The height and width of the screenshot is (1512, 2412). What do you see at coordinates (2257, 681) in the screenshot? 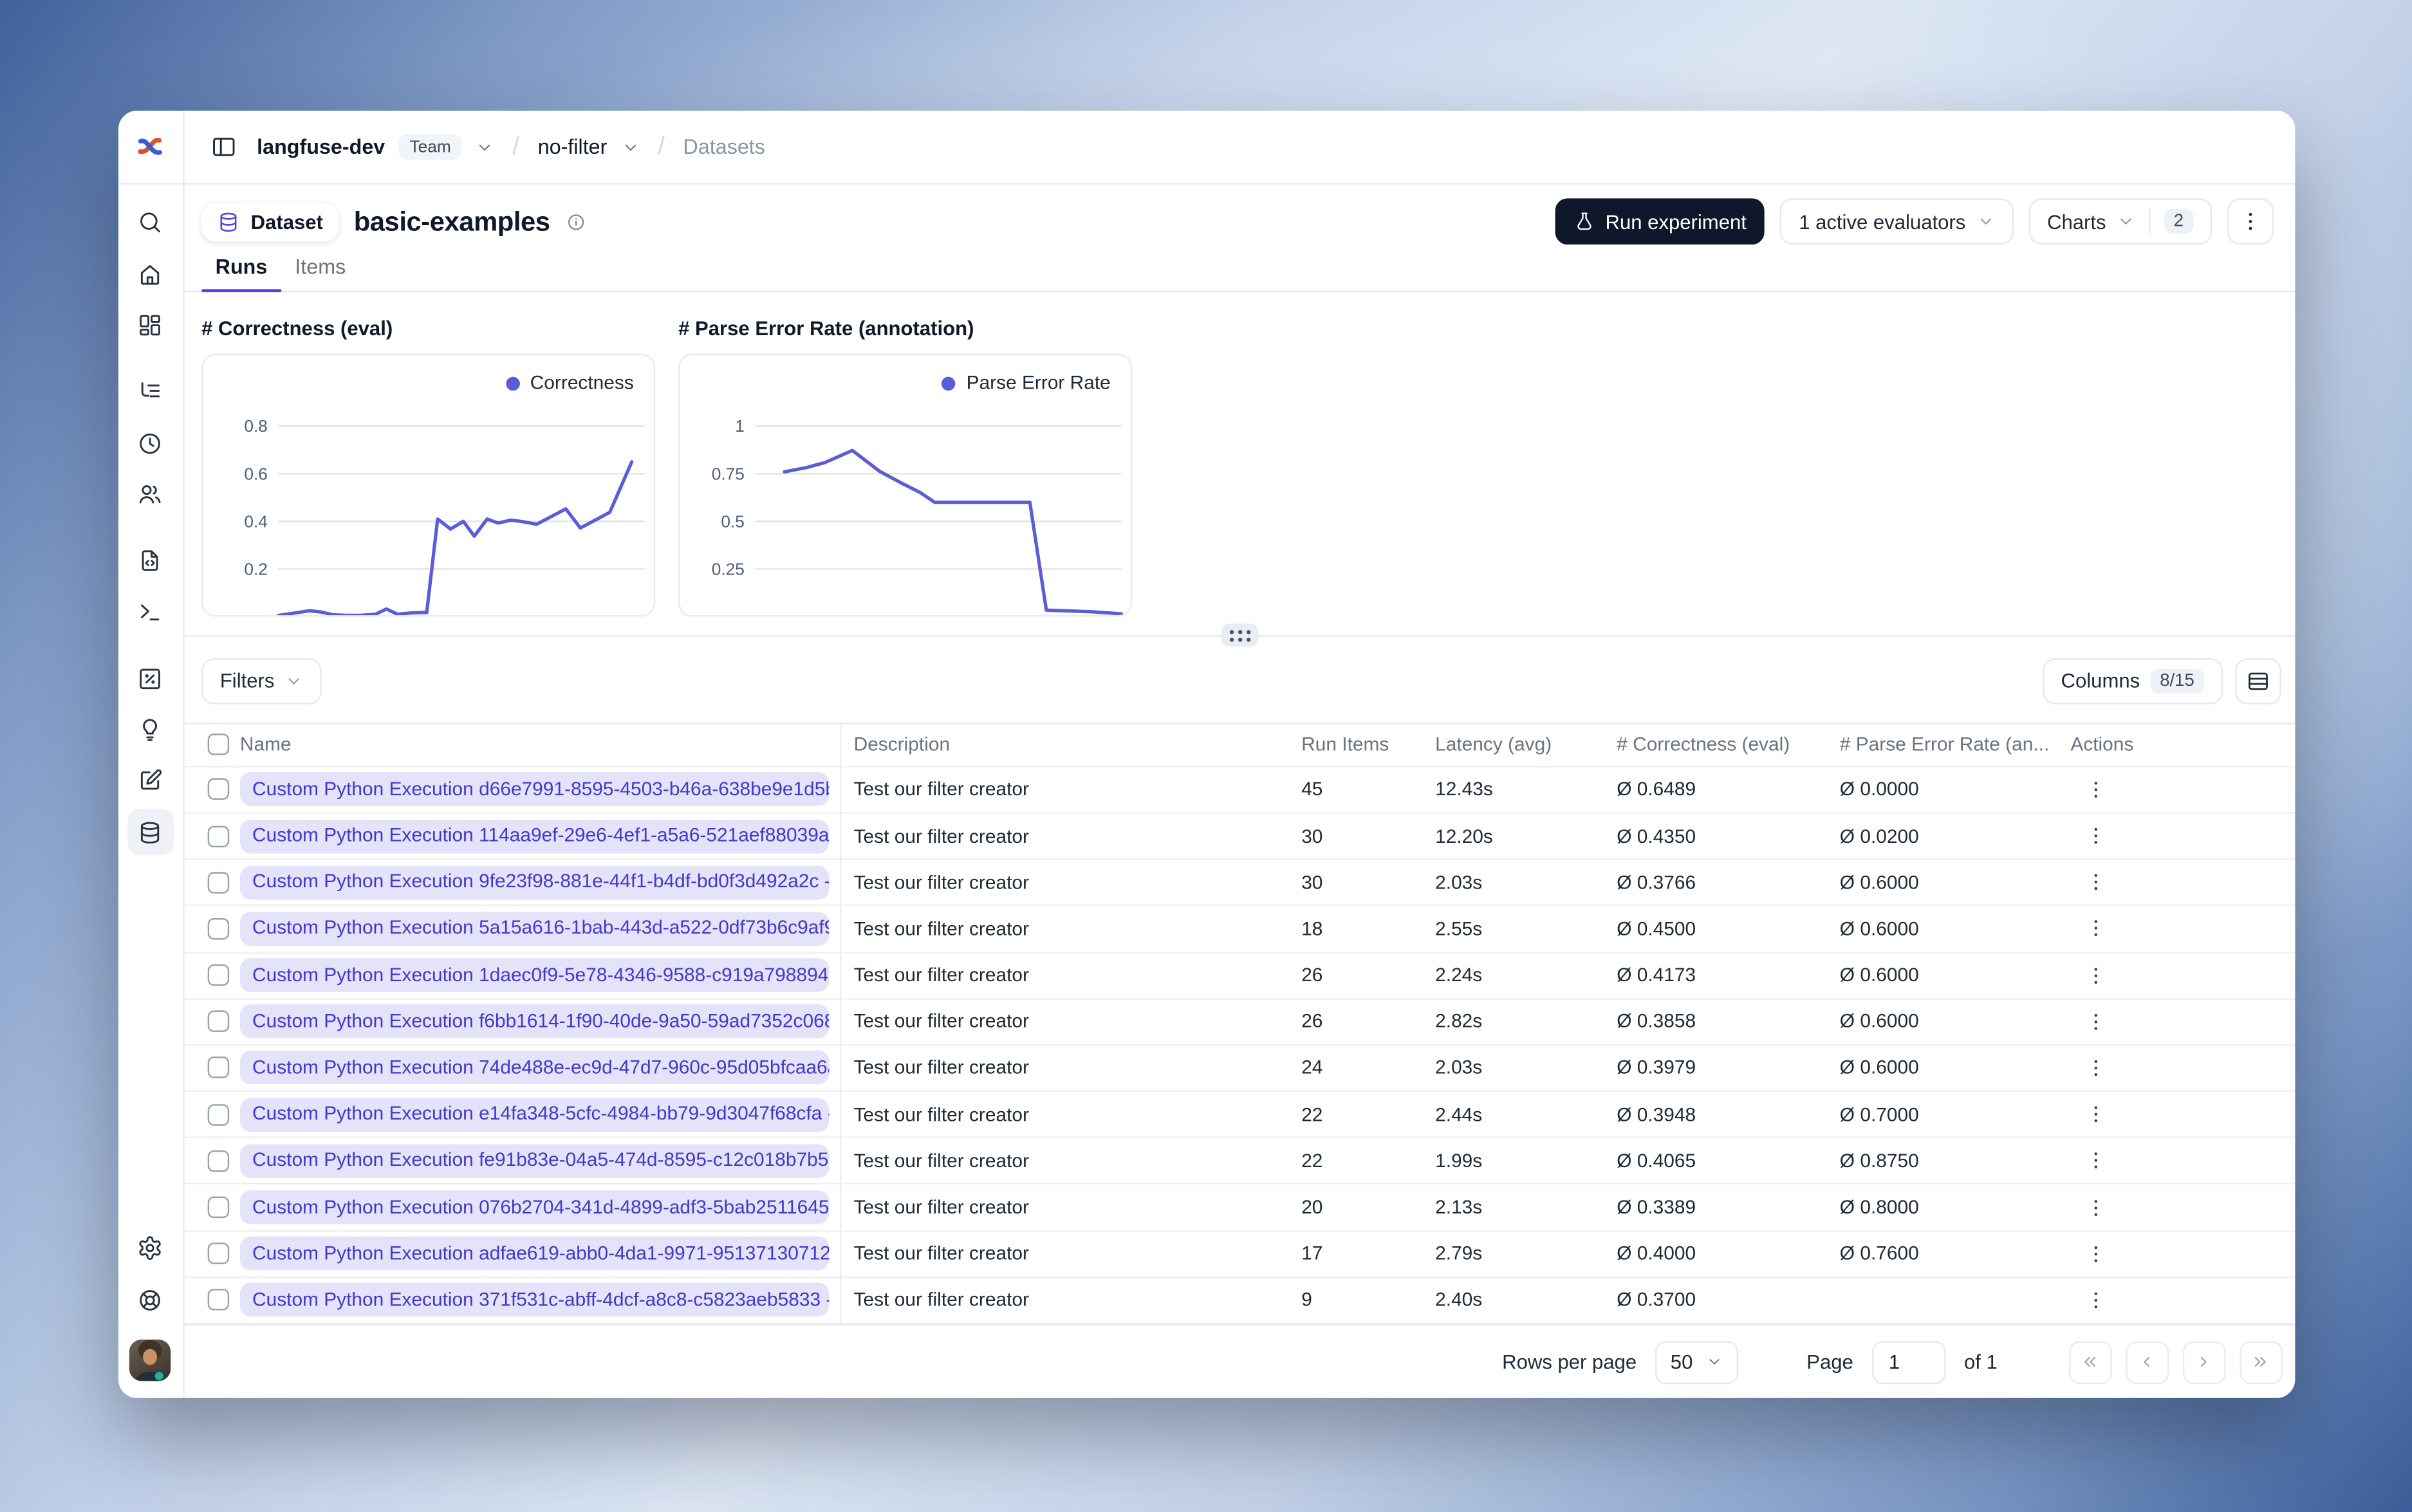
I see `row-height-button` at bounding box center [2257, 681].